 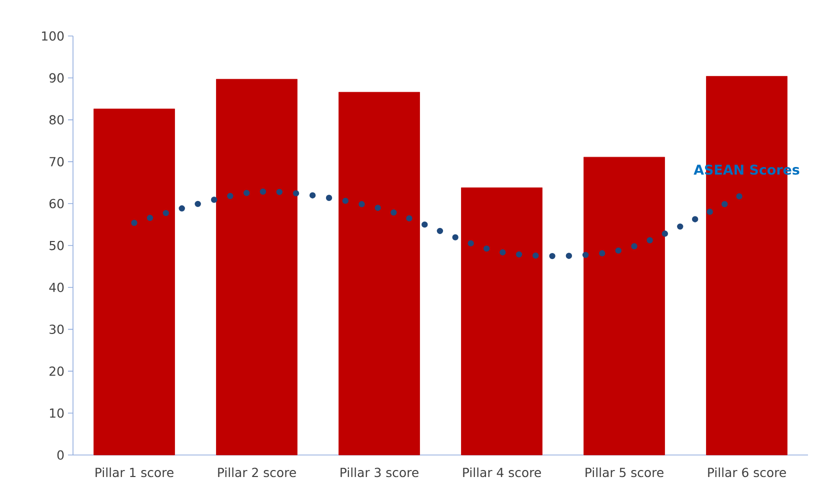 What do you see at coordinates (57, 161) in the screenshot?
I see `y-tick-label: 70` at bounding box center [57, 161].